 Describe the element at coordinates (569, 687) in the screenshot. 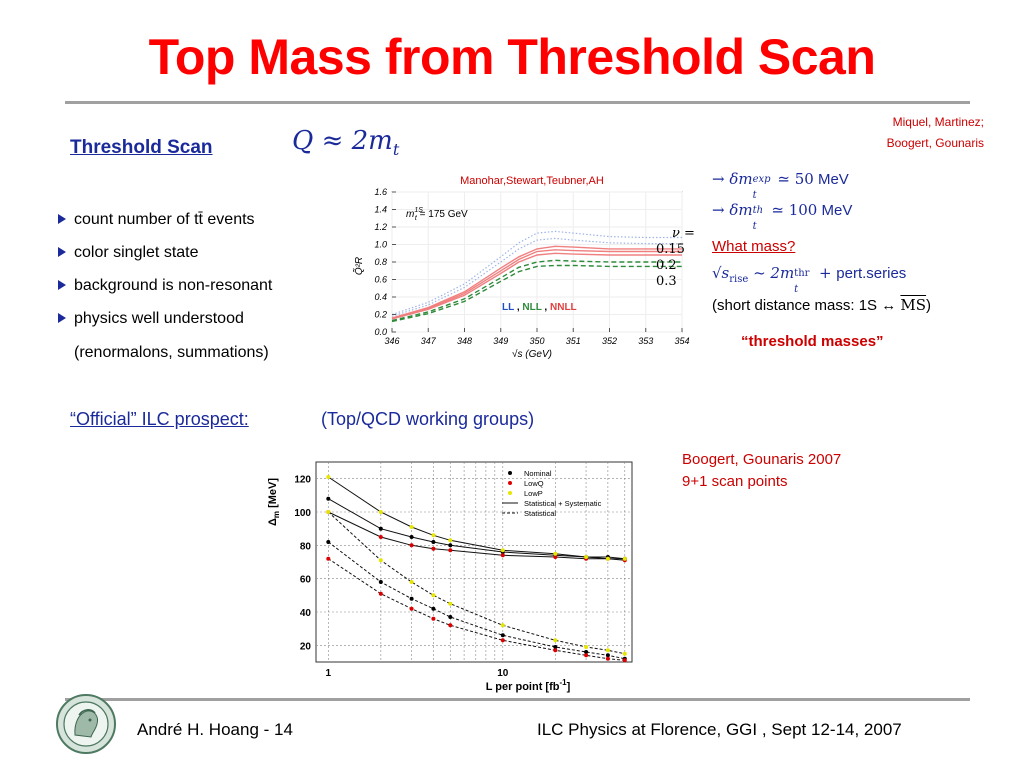

I see `chart2-xlabel-end: ]` at that location.